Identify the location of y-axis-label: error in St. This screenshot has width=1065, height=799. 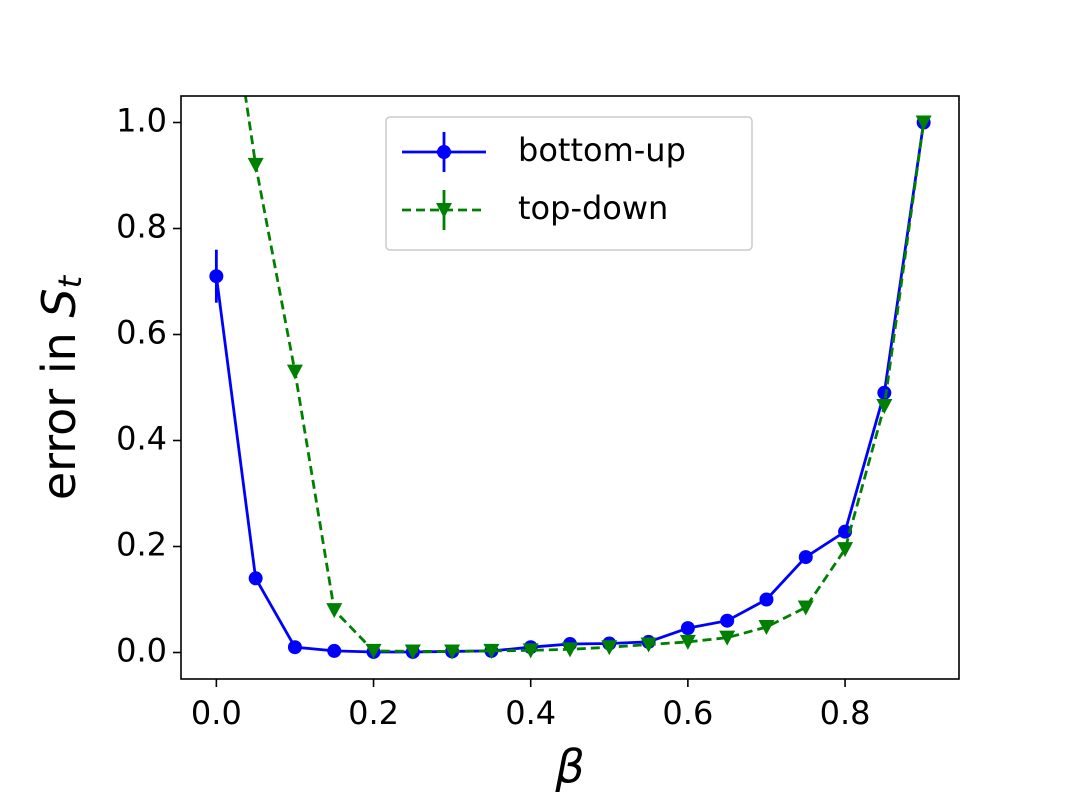
(61, 387).